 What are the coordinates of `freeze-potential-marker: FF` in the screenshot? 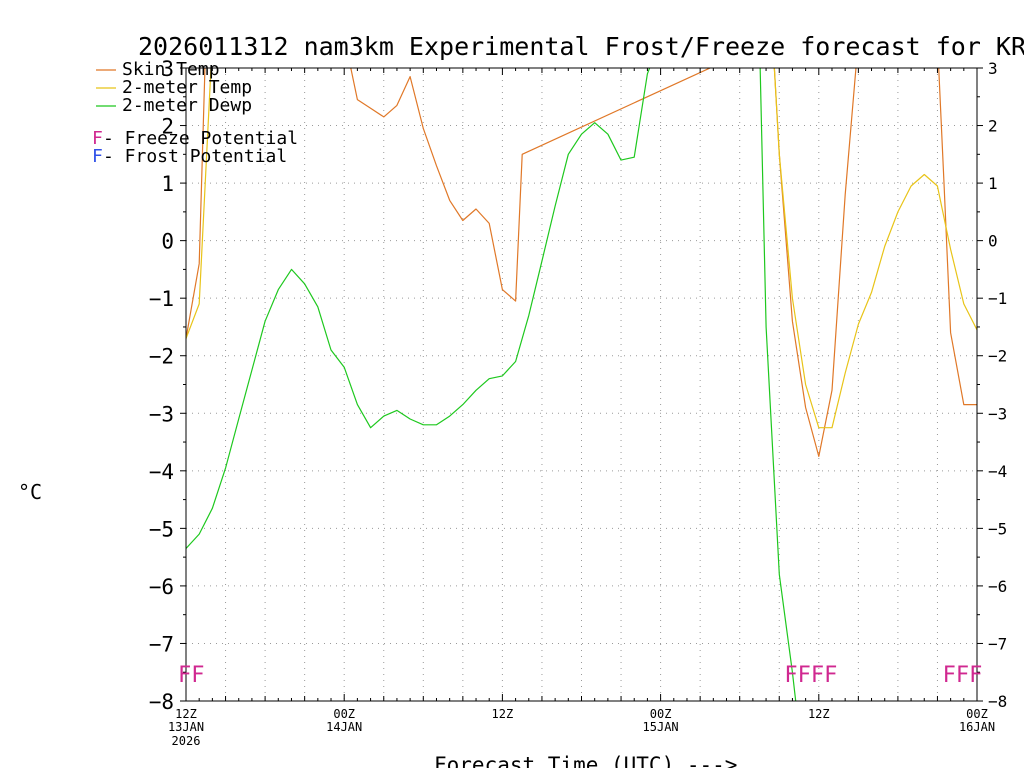 It's located at (191, 675).